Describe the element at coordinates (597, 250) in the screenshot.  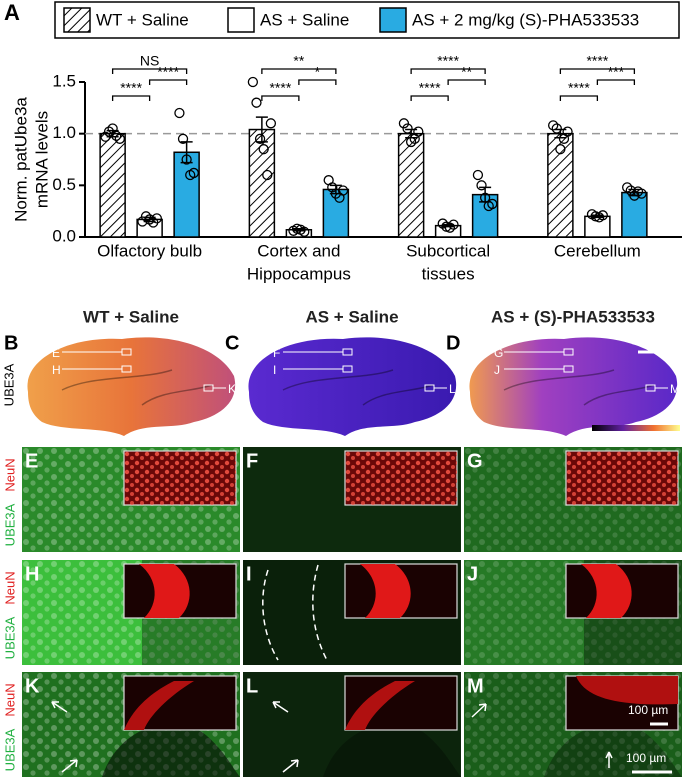
I see `x-tick-label: Cerebellum` at that location.